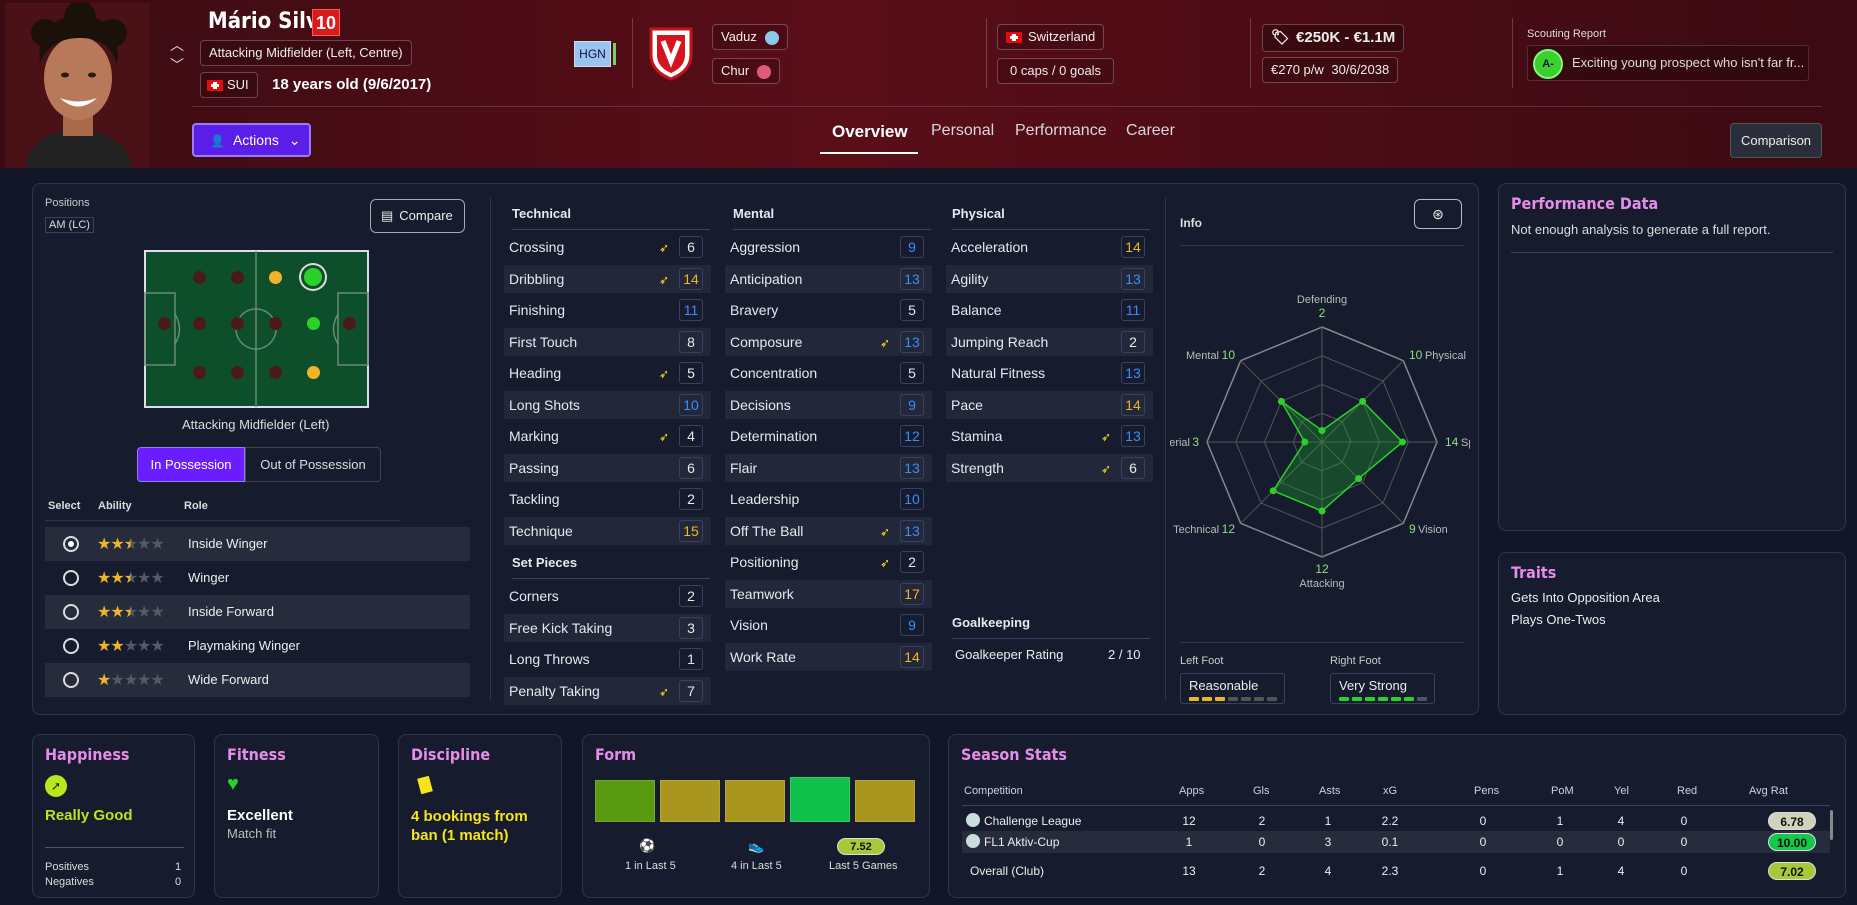 The height and width of the screenshot is (905, 1857). Describe the element at coordinates (650, 866) in the screenshot. I see `goals-last-5: 1 in Last 5` at that location.